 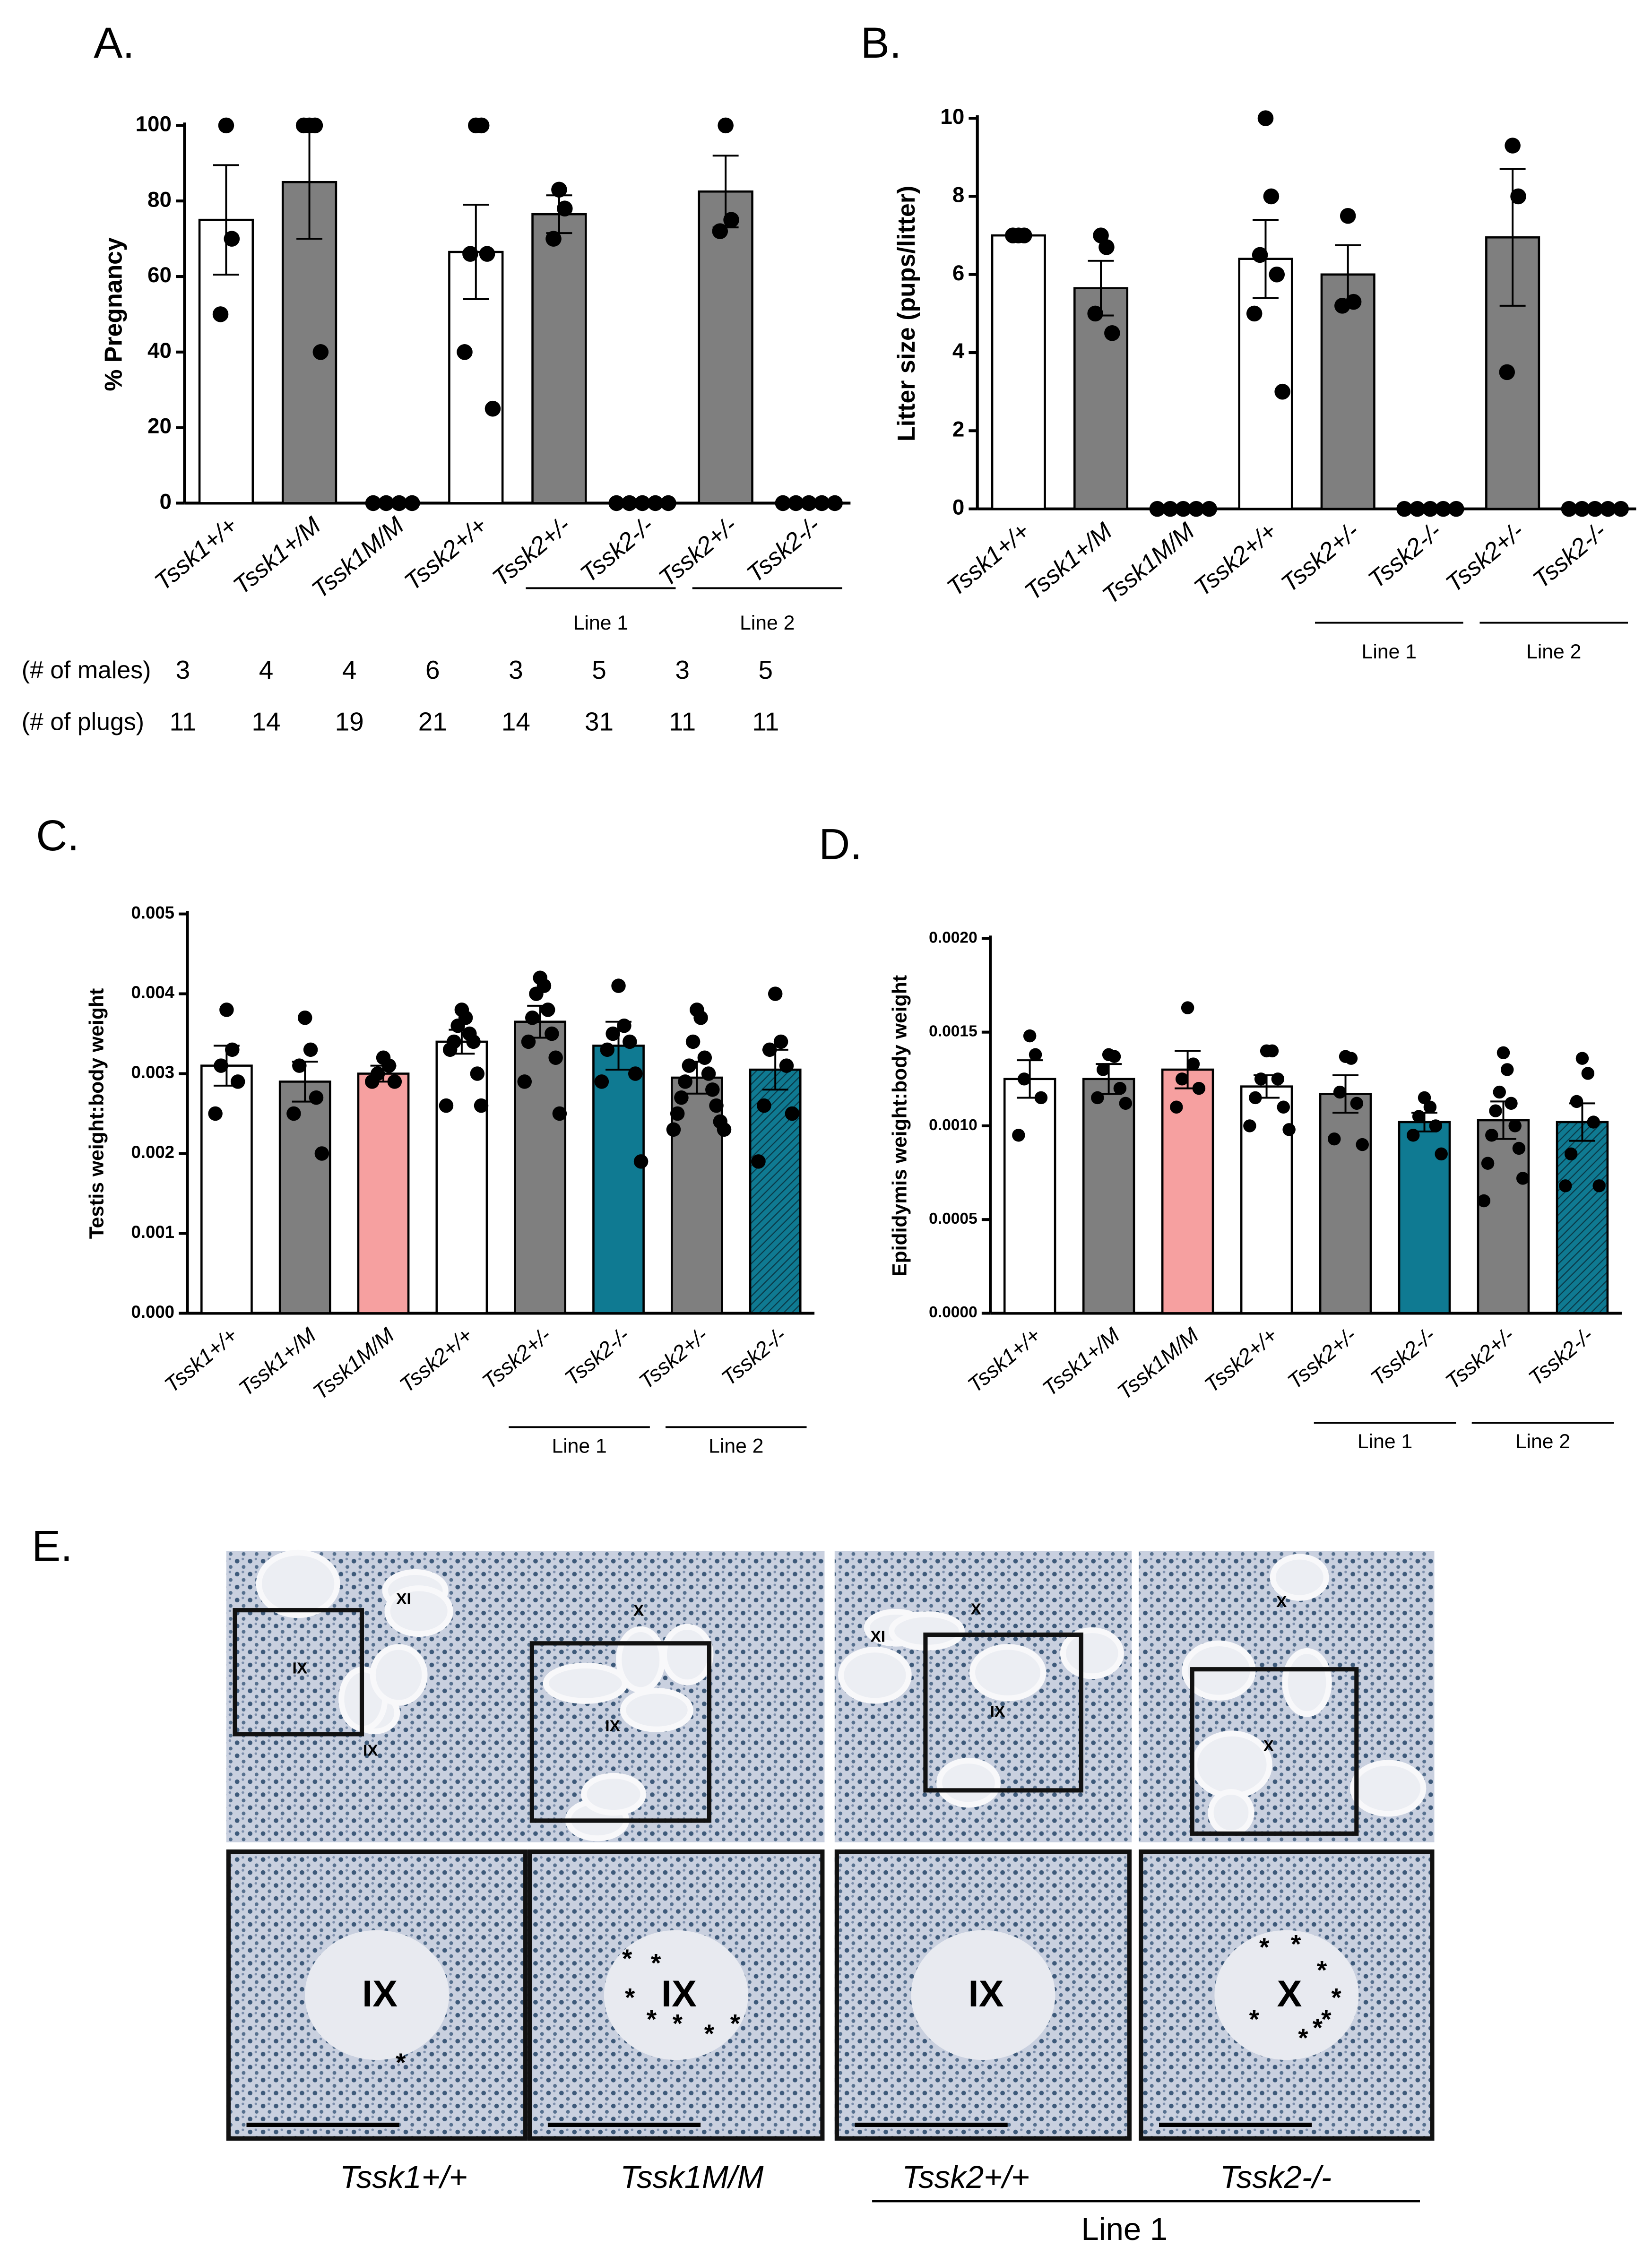 What do you see at coordinates (1004, 1360) in the screenshot?
I see `x-tick-label: Tssk1+/+` at bounding box center [1004, 1360].